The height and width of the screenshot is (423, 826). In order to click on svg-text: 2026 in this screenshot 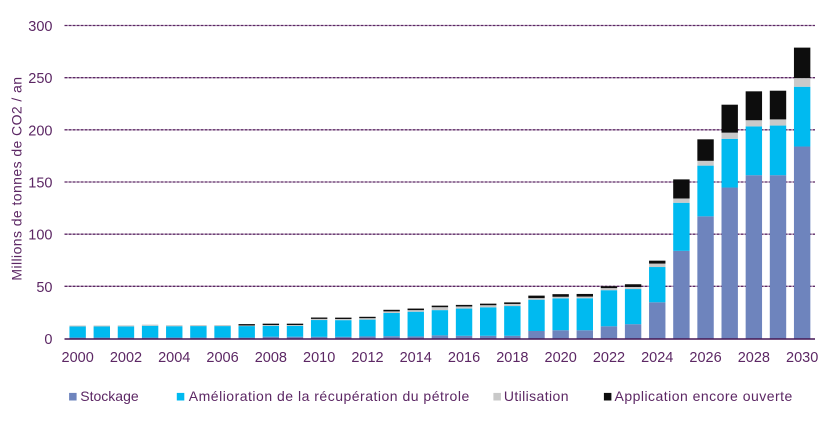, I will do `click(705, 358)`.